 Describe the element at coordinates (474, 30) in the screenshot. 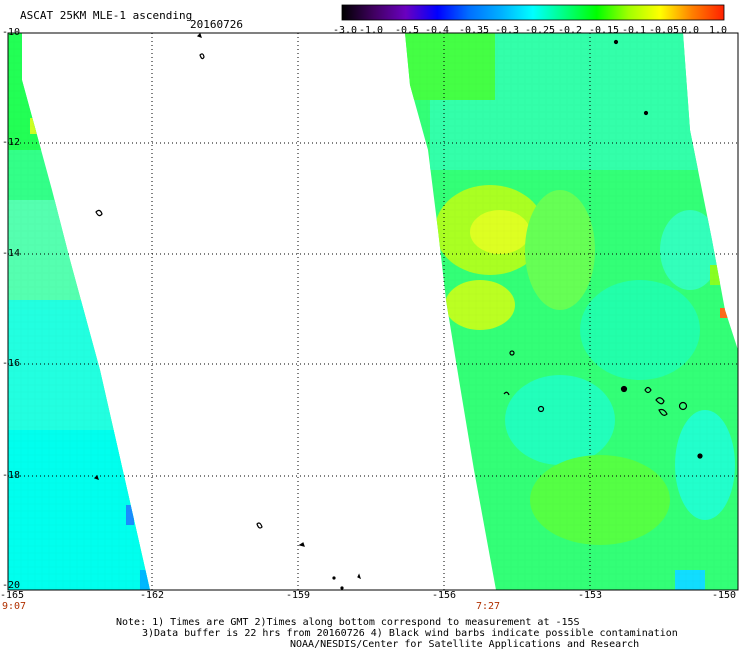

I see `colorbar-label: -0.35` at that location.